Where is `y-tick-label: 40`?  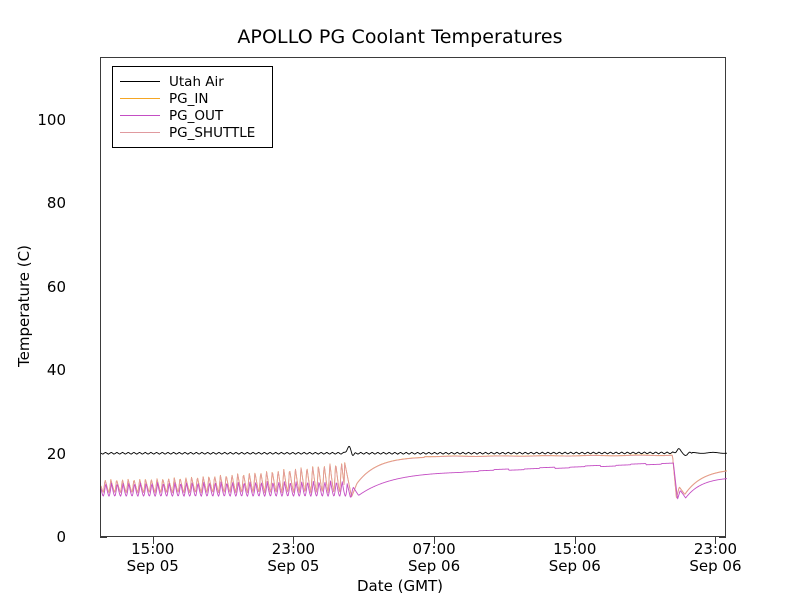 y-tick-label: 40 is located at coordinates (56, 370).